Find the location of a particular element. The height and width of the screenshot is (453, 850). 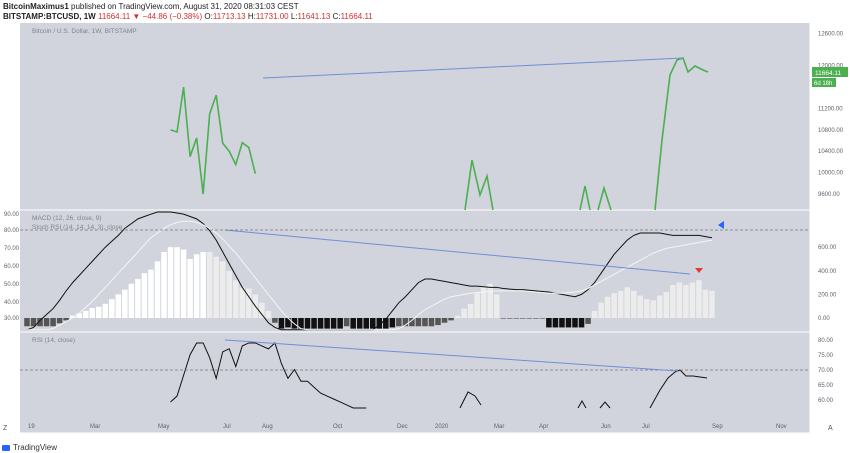

rsi-trendline is located at coordinates (451, 355).